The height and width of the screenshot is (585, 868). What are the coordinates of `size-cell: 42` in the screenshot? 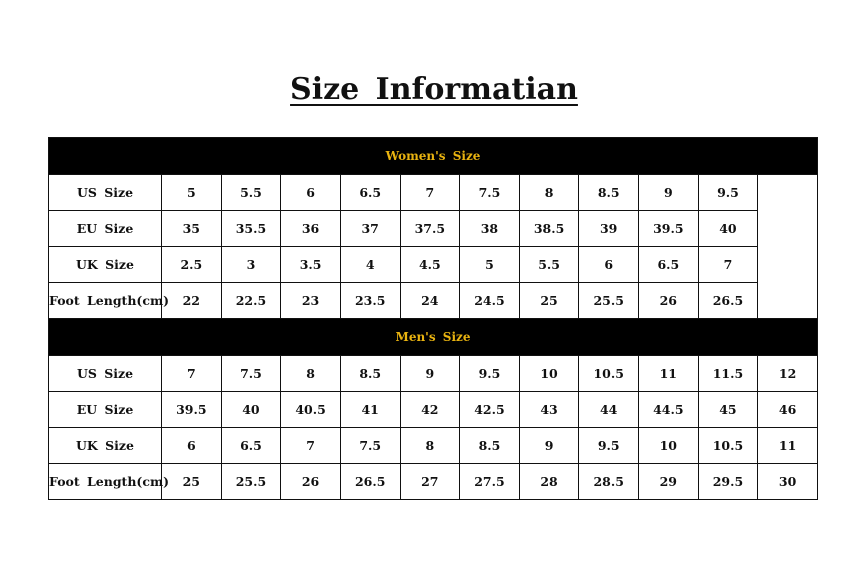 It's located at (430, 409).